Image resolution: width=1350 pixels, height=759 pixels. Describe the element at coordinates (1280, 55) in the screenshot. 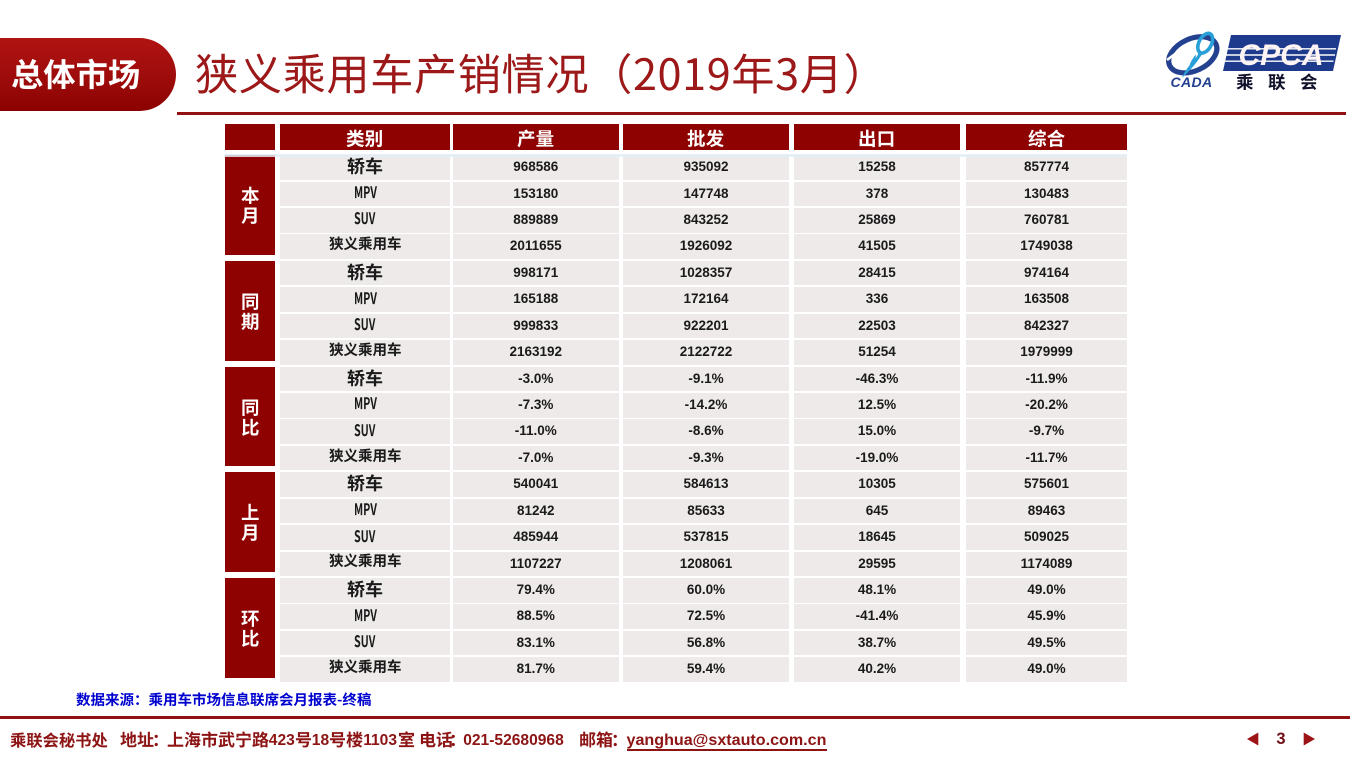

I see `svg-text: CPCA` at that location.